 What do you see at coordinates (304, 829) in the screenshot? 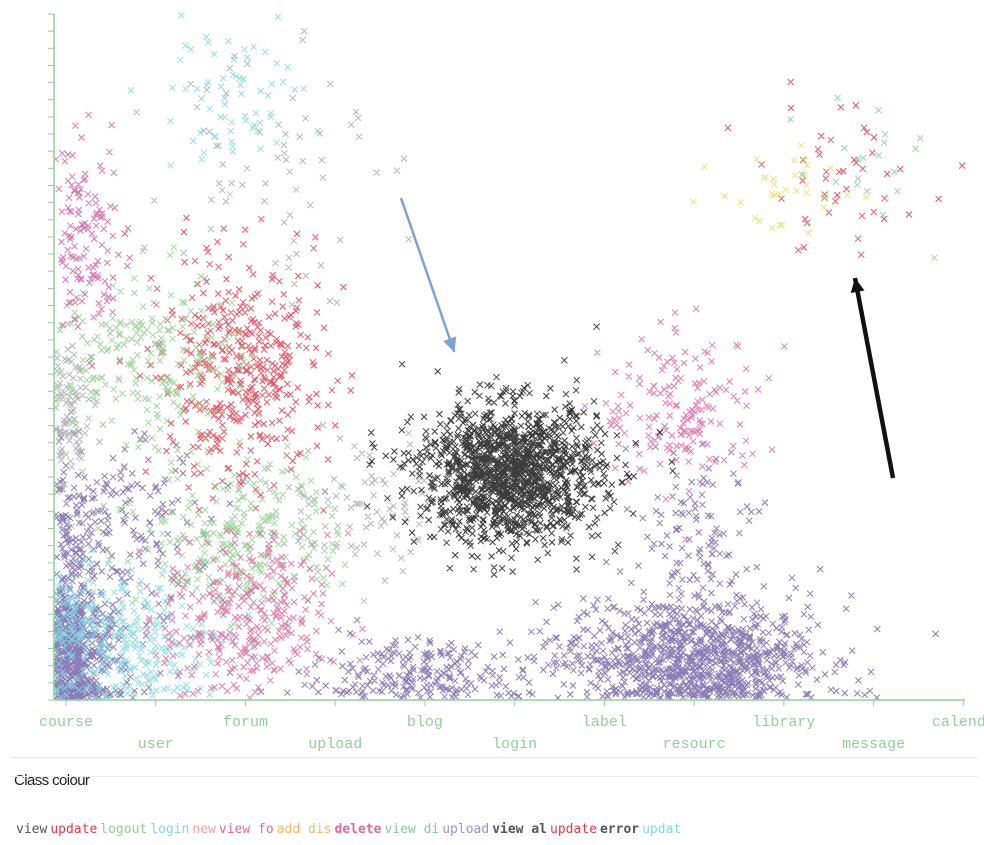
I see `legend-item: add dis` at bounding box center [304, 829].